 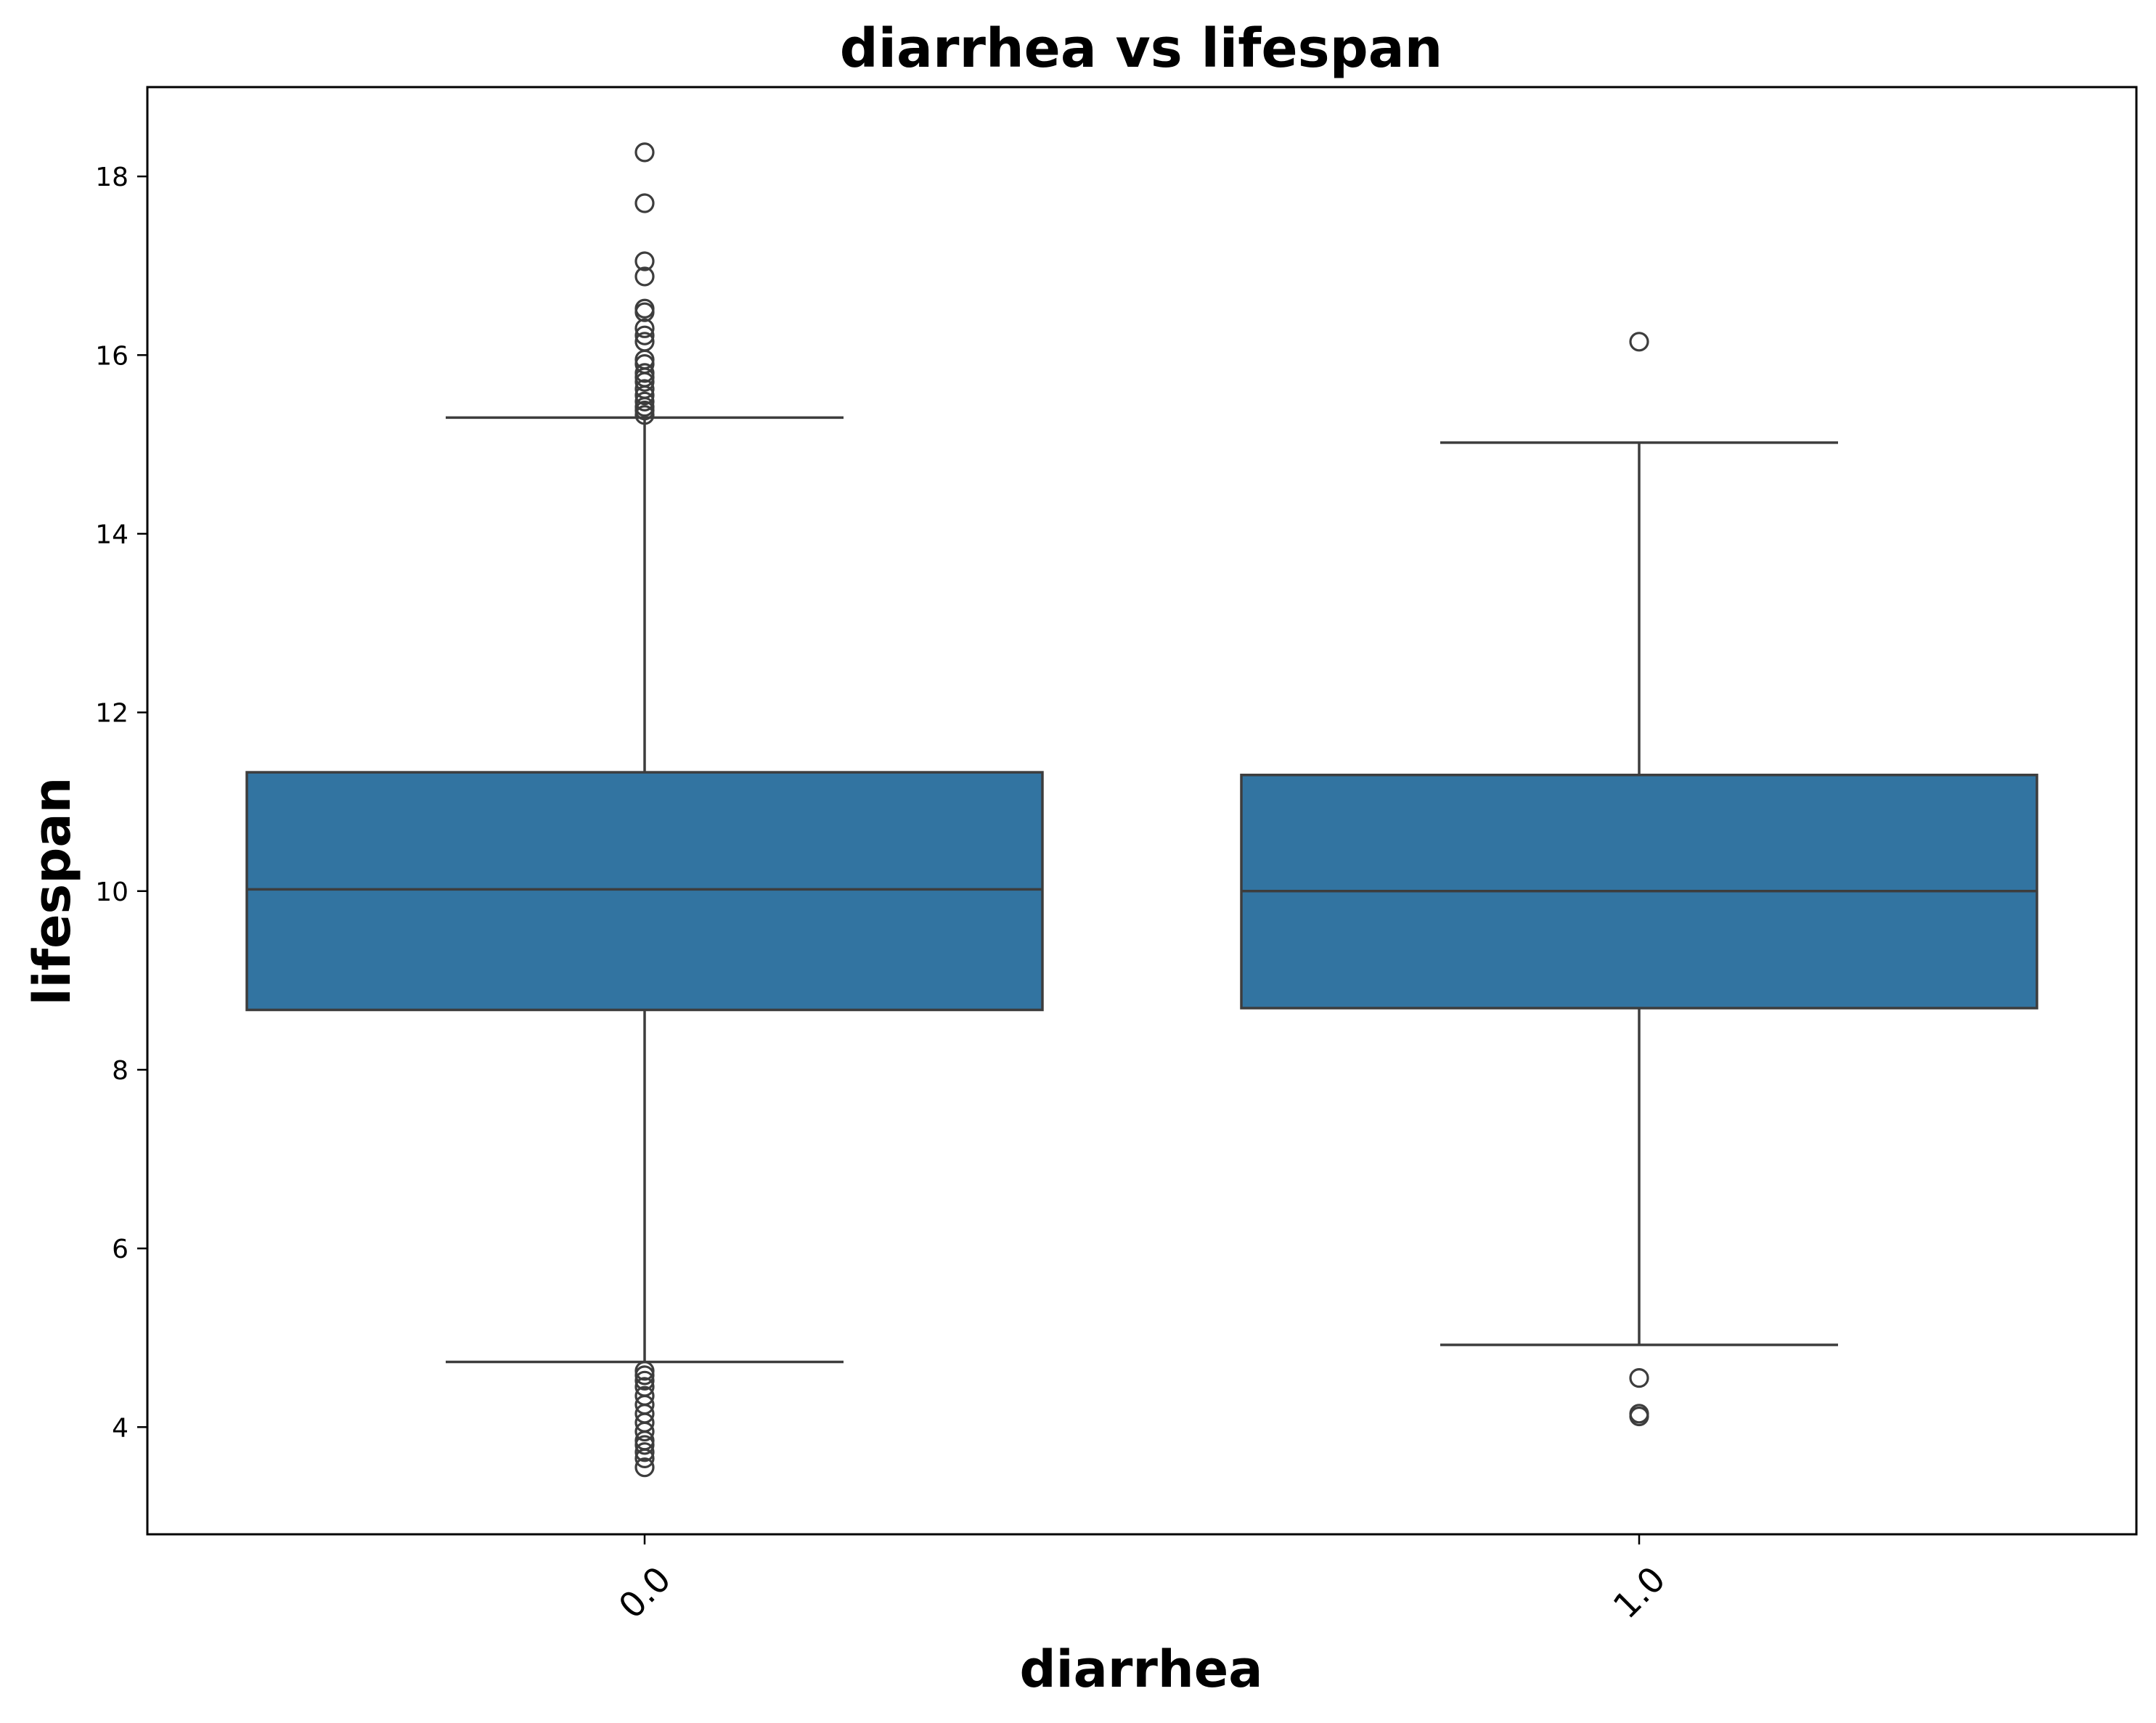 What do you see at coordinates (112, 892) in the screenshot?
I see `y-tick-label: 10` at bounding box center [112, 892].